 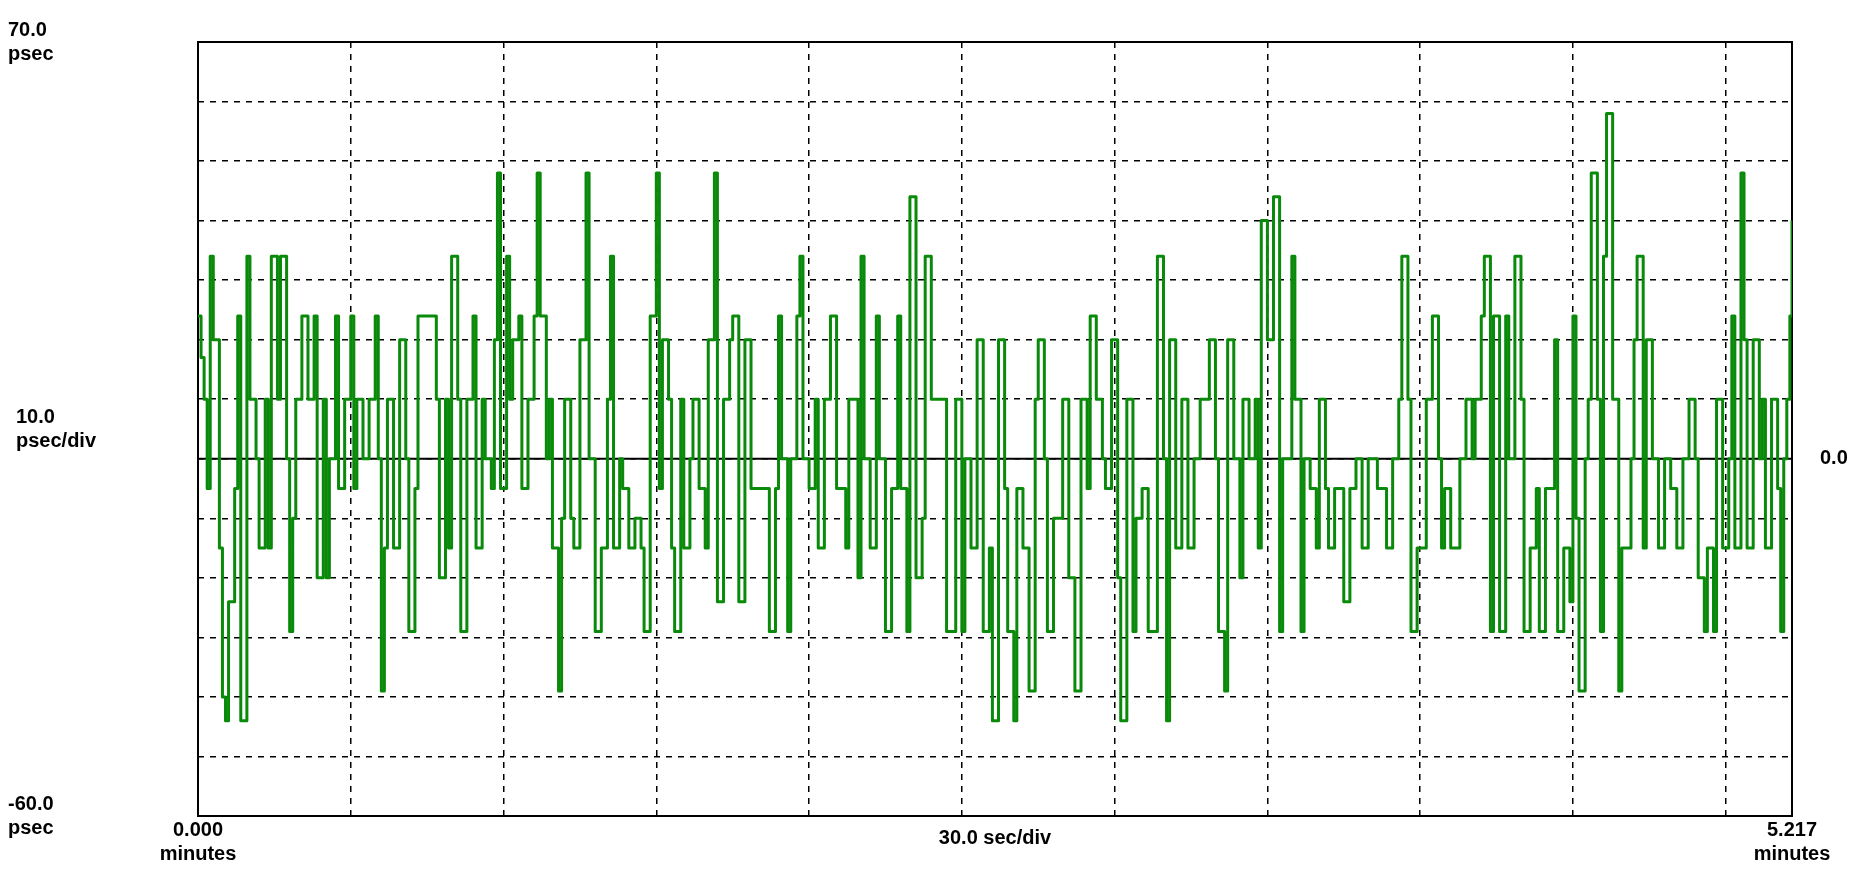 I want to click on x-axis-title: 30.0 sec/div, so click(x=995, y=836).